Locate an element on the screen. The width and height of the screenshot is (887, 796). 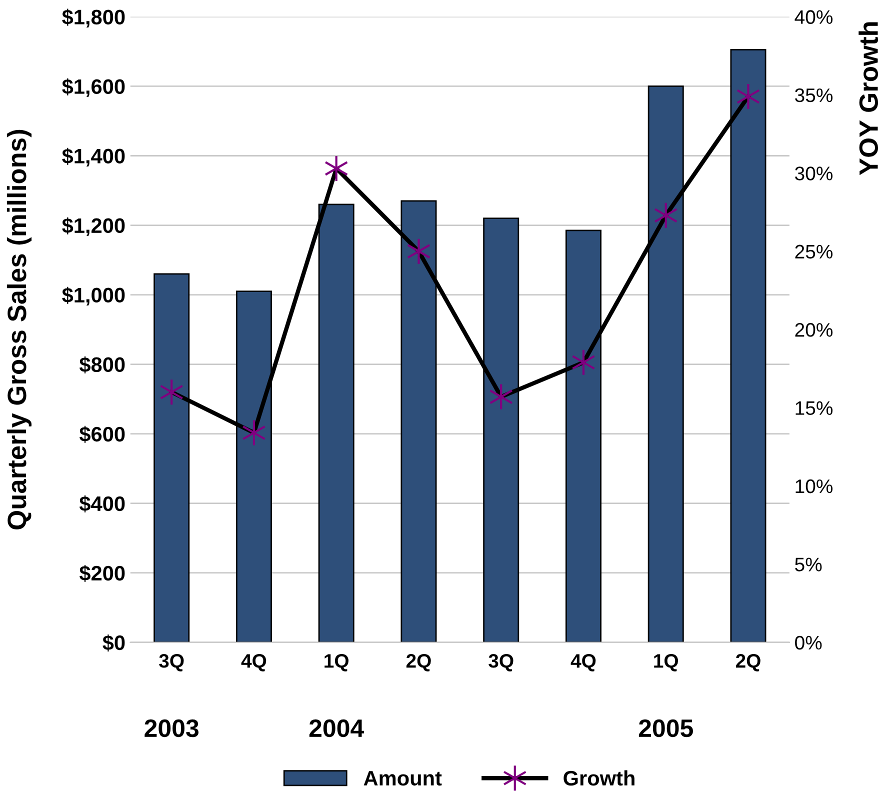
y-tick-label: $800 is located at coordinates (102, 365).